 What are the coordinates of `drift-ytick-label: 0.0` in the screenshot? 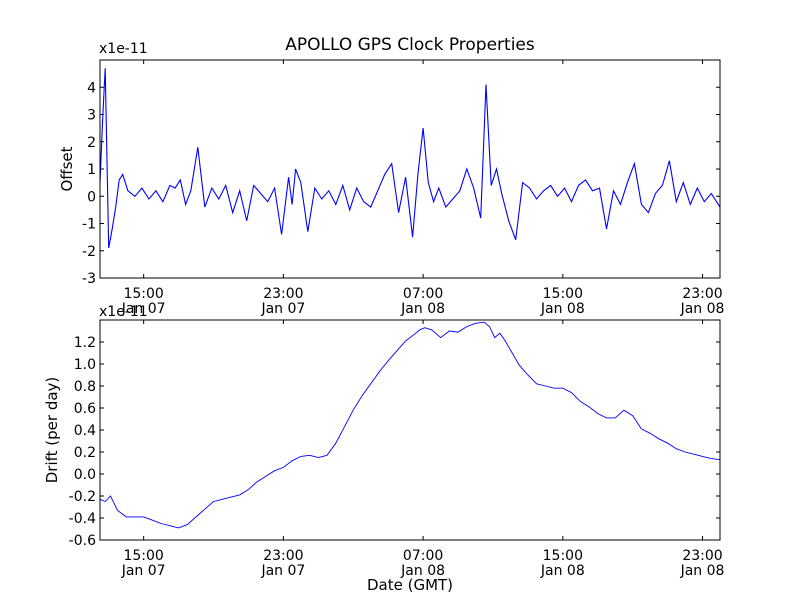 It's located at (85, 475).